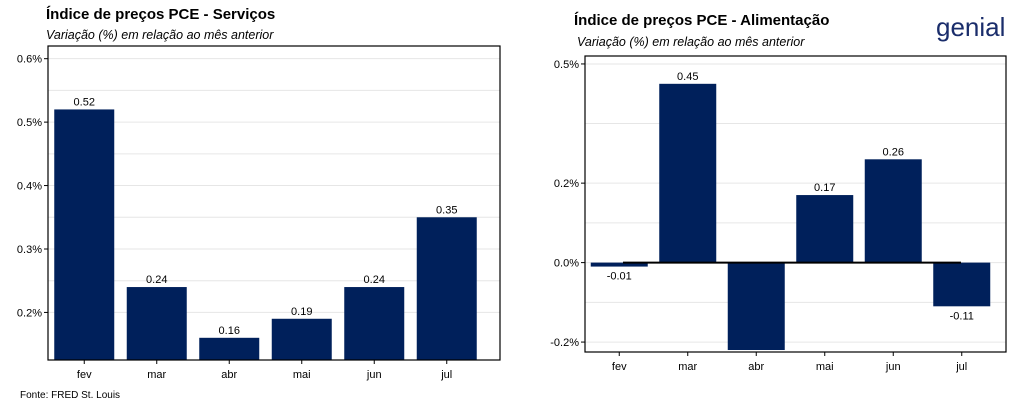 The height and width of the screenshot is (410, 1024). Describe the element at coordinates (962, 316) in the screenshot. I see `data-label-jul: -0.11` at that location.